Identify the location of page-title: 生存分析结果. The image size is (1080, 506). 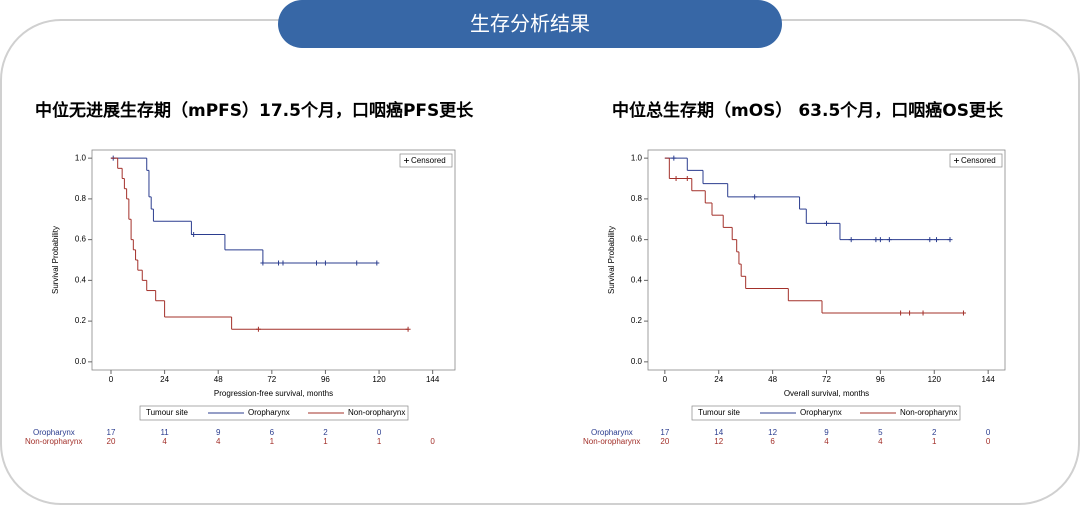
(530, 24).